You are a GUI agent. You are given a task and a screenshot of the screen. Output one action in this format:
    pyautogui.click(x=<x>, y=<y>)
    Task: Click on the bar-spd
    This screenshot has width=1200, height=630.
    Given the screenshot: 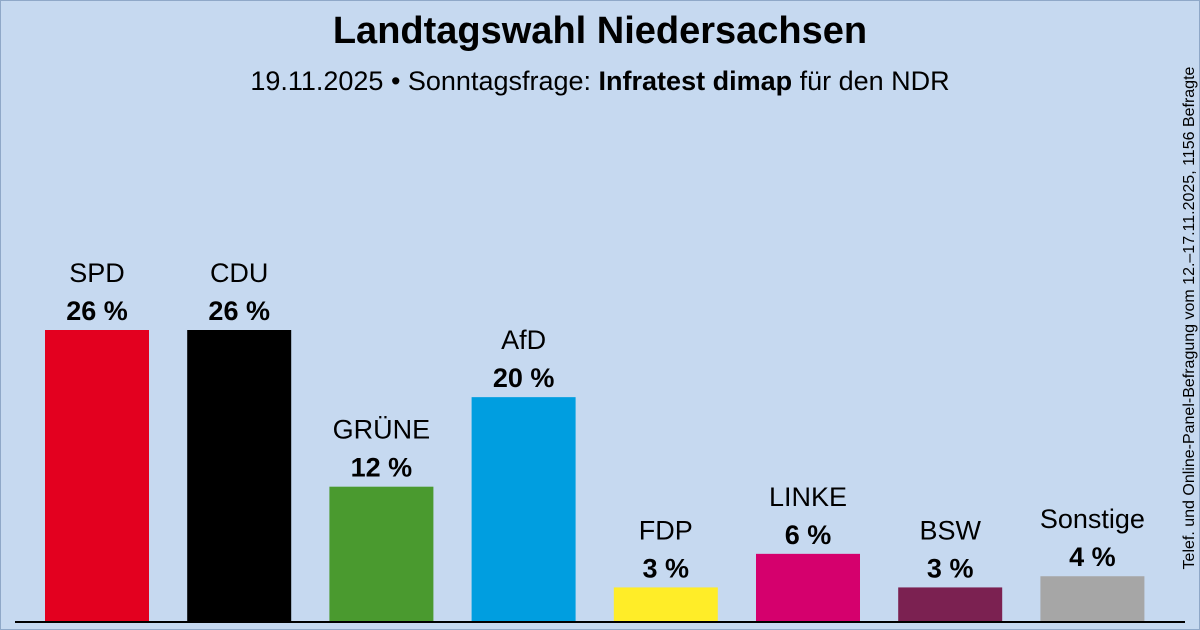 What is the action you would take?
    pyautogui.click(x=97, y=475)
    